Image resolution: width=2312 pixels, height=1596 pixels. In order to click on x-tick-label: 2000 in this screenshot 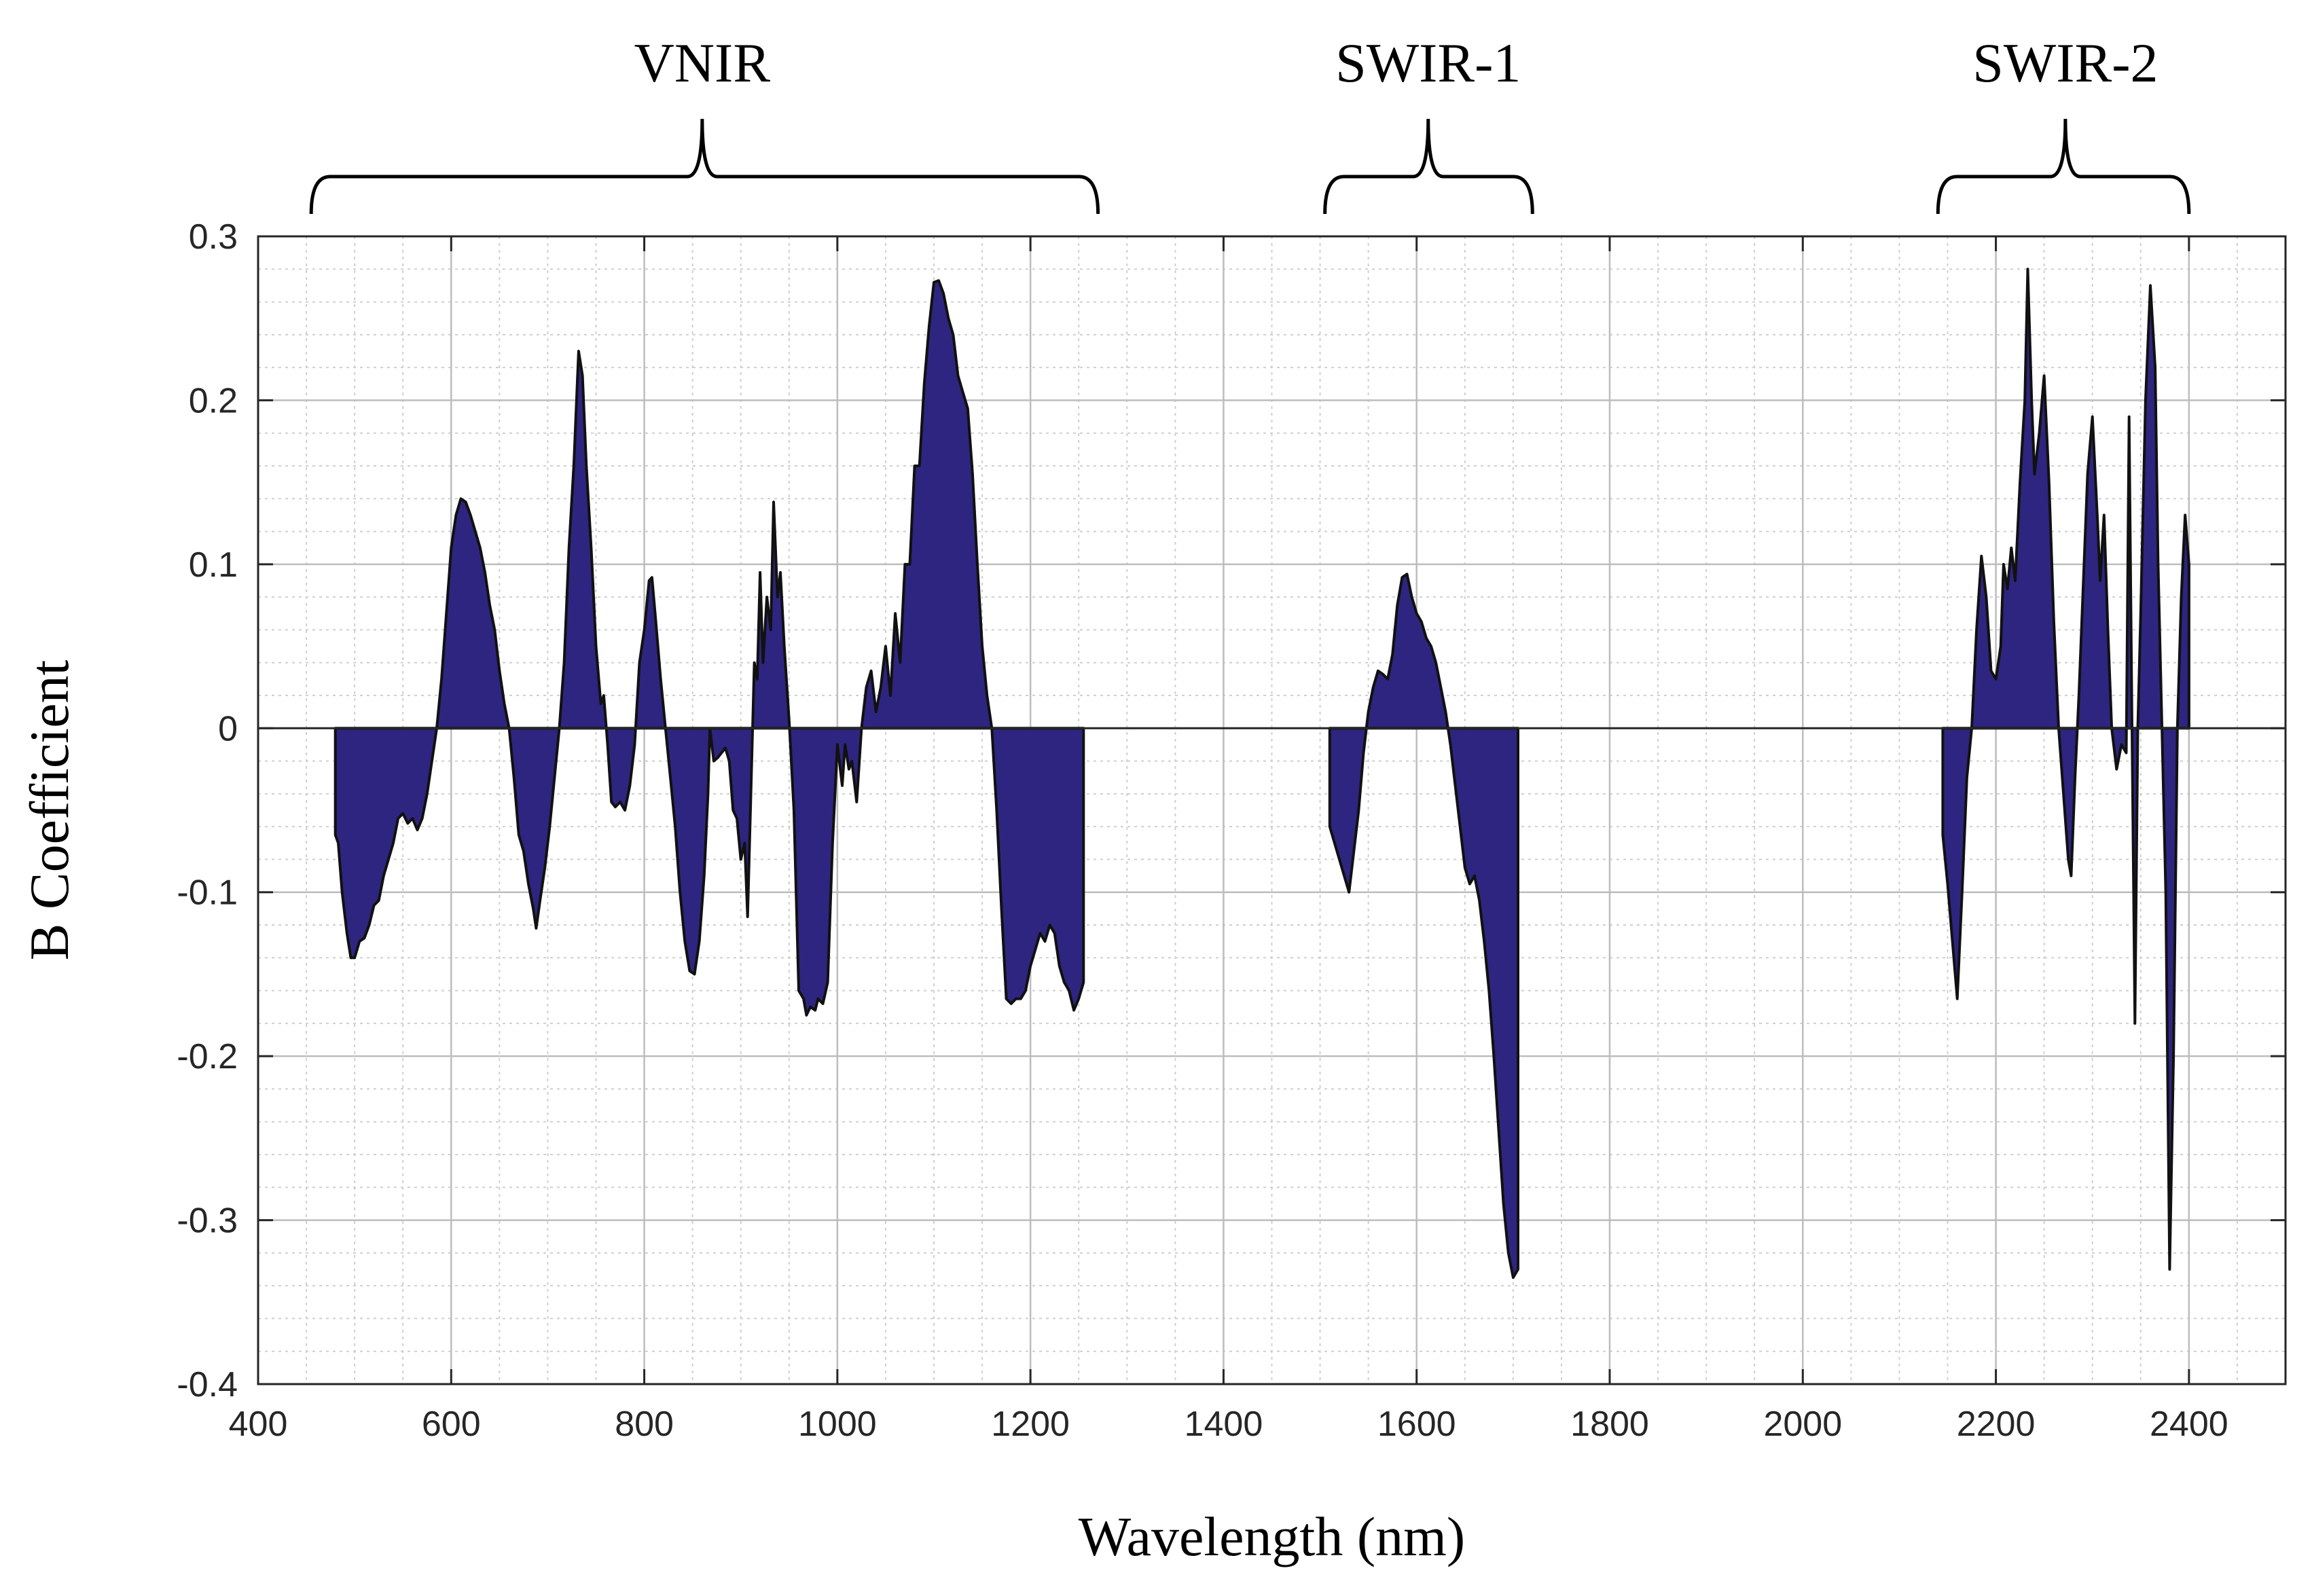, I will do `click(1802, 1424)`.